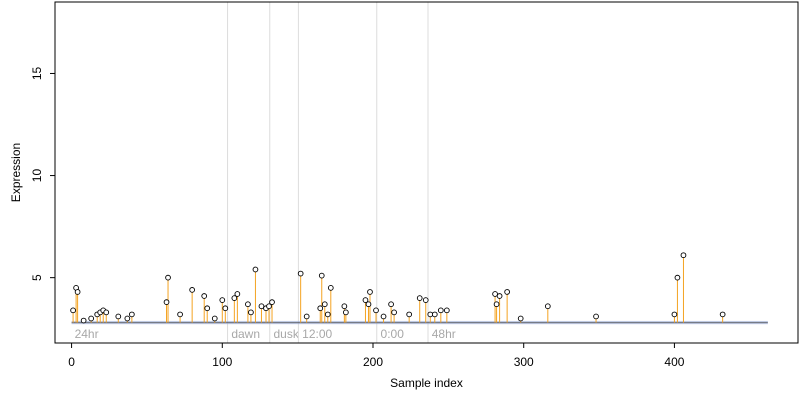 This screenshot has height=405, width=800. Describe the element at coordinates (87, 334) in the screenshot. I see `section-label: 24hr` at that location.